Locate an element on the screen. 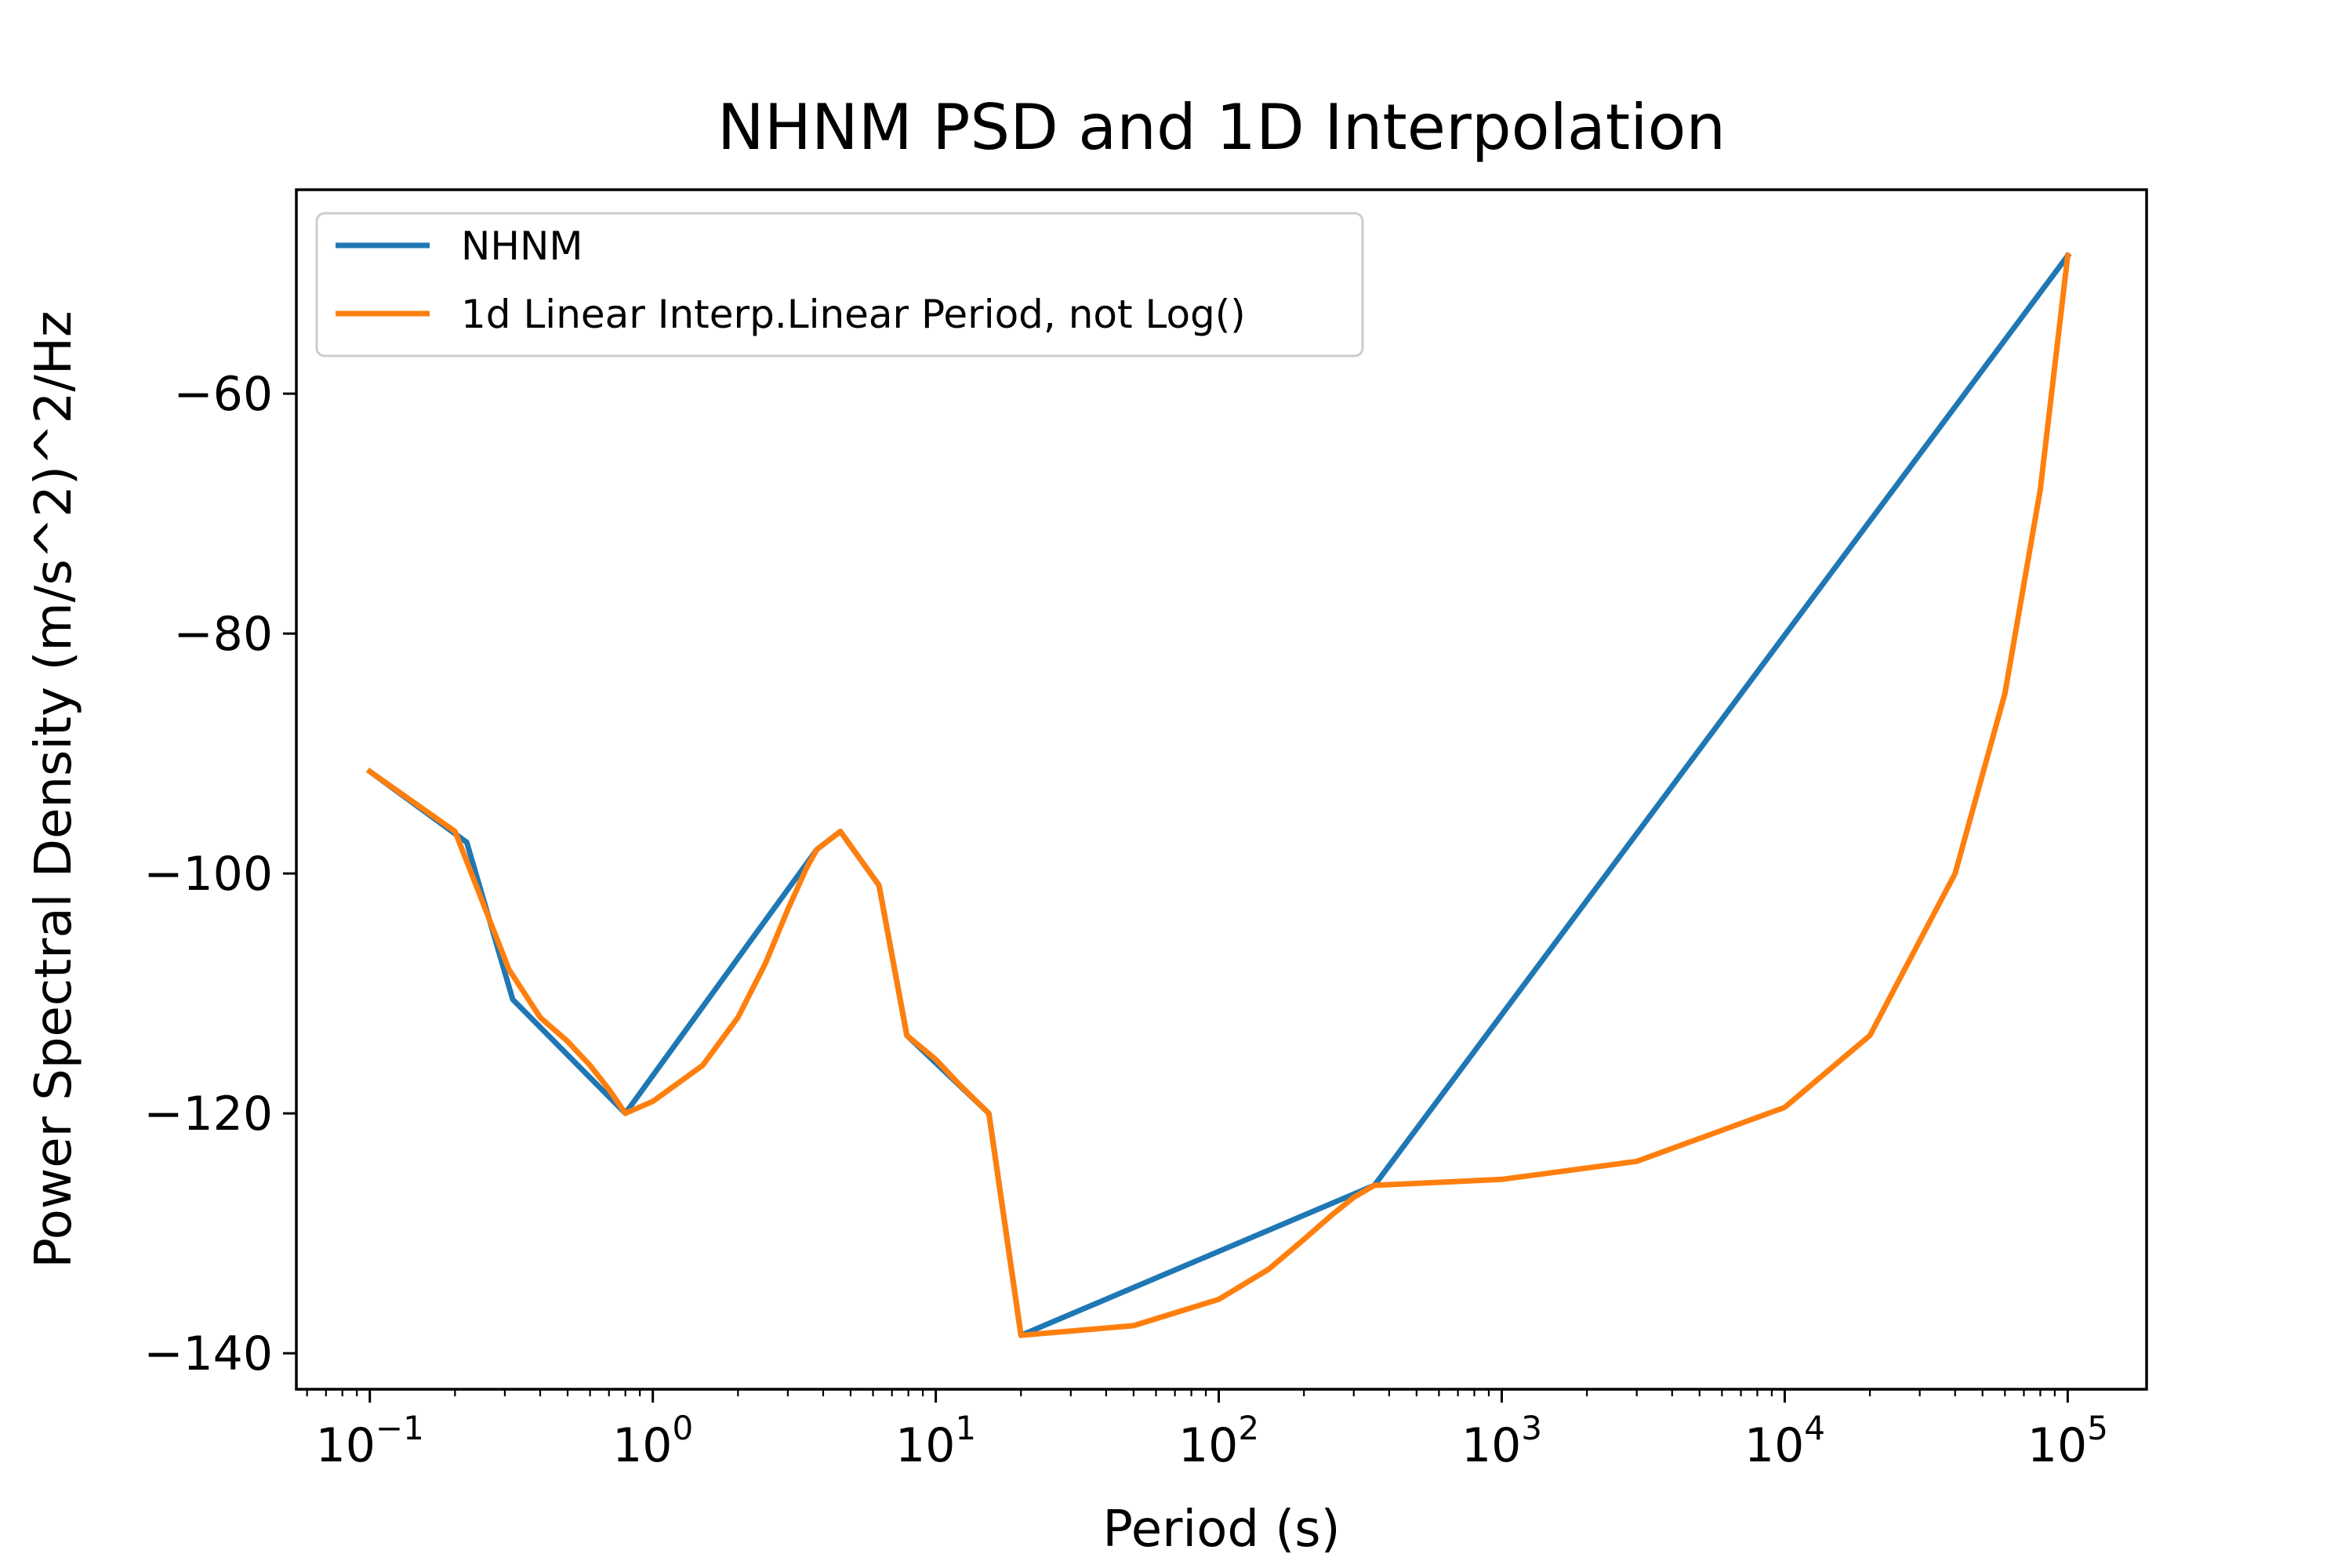 The image size is (2352, 1568). x-tick-label-exponent: 3 is located at coordinates (1531, 1428).